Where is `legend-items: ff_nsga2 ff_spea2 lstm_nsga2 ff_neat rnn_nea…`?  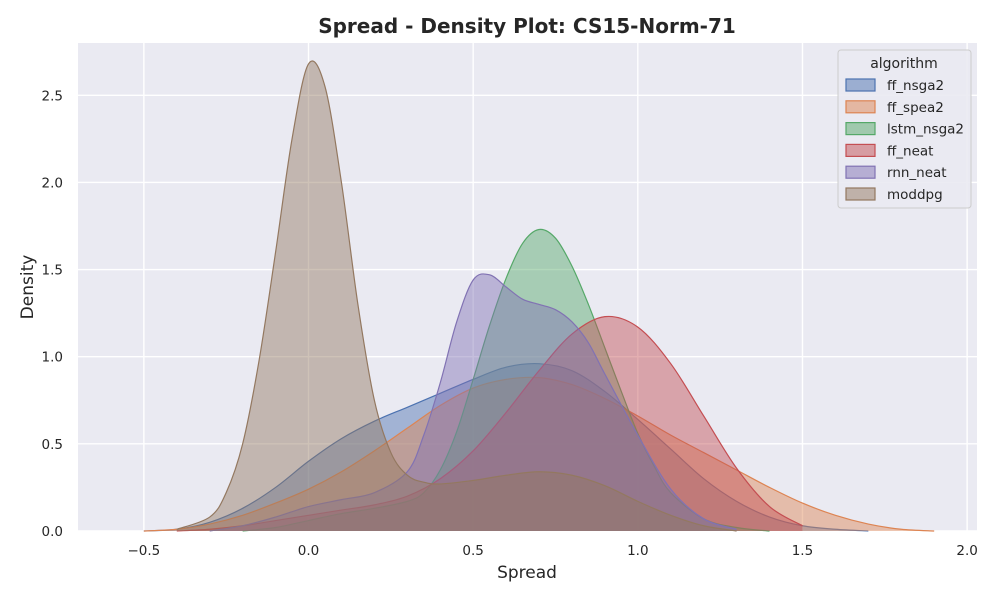
legend-items: ff_nsga2 ff_spea2 lstm_nsga2 ff_neat rnn_nea… is located at coordinates (904, 140).